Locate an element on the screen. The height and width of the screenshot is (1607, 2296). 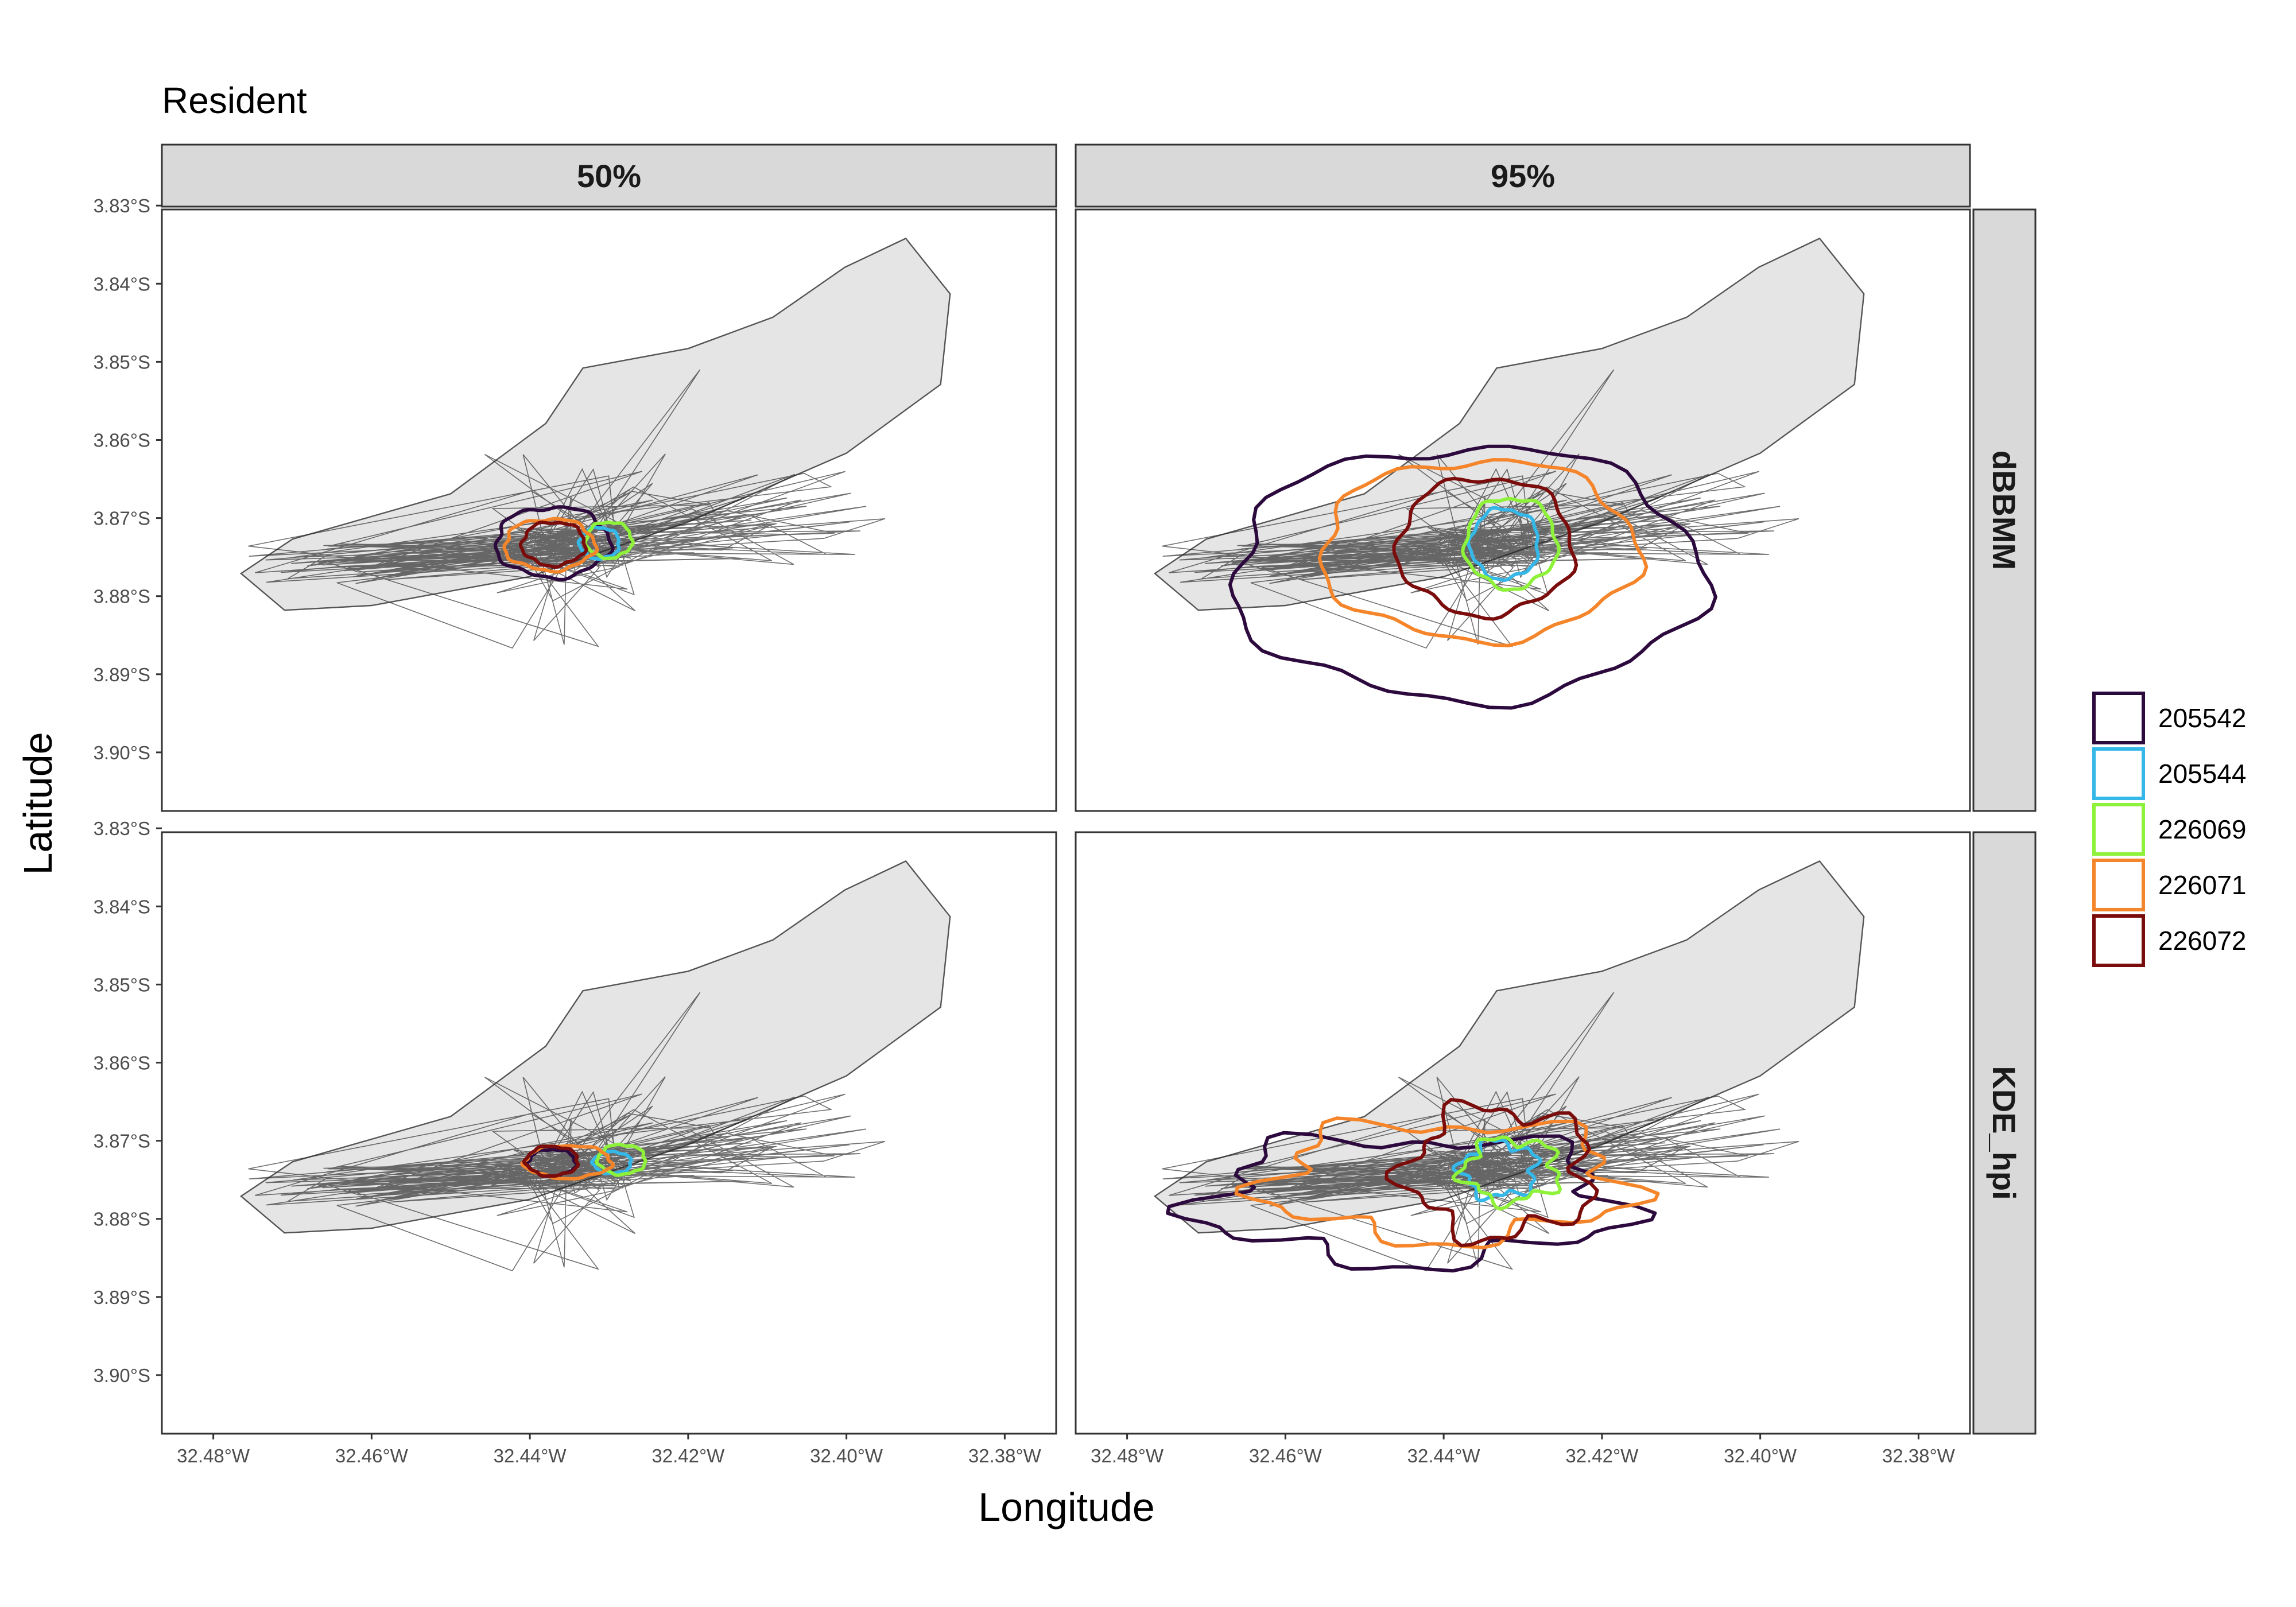
legend-label: 226072 is located at coordinates (2202, 941).